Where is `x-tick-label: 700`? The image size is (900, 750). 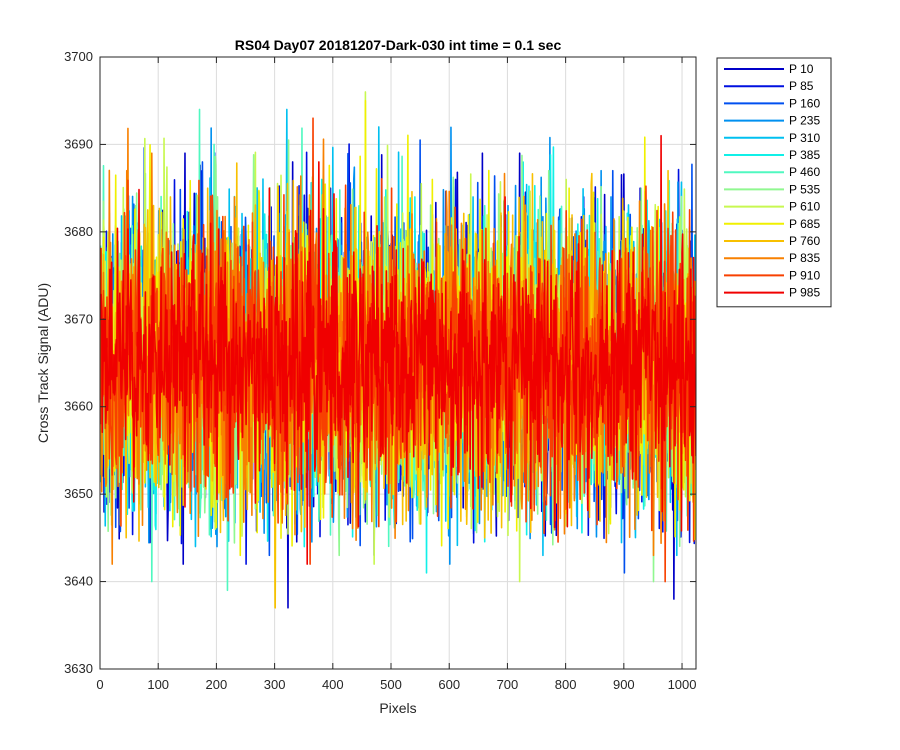
x-tick-label: 700 is located at coordinates (508, 684).